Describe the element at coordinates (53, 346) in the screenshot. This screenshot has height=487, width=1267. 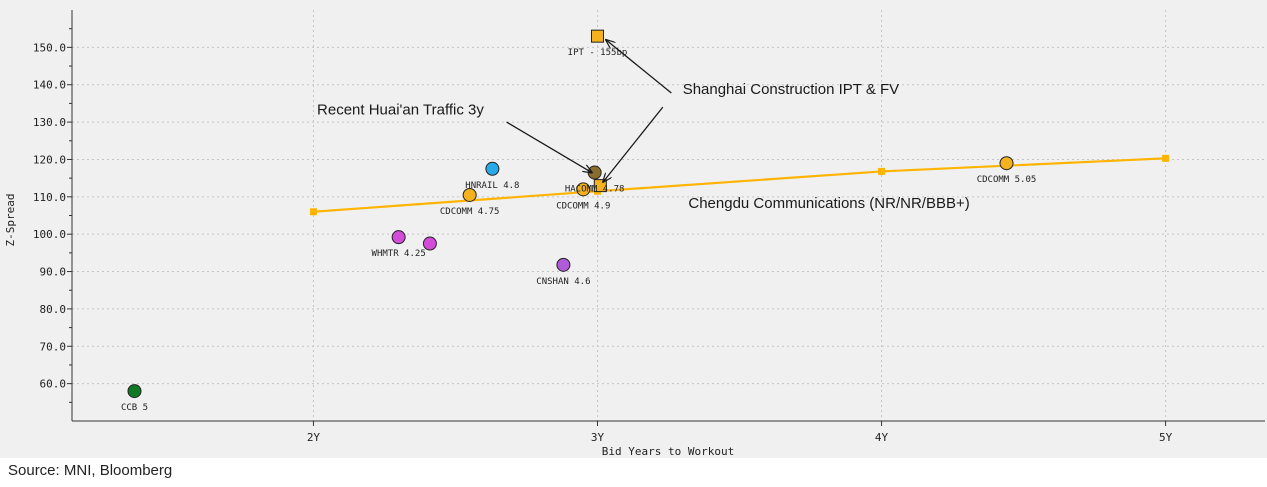
I see `y-tick-label: 70.0` at that location.